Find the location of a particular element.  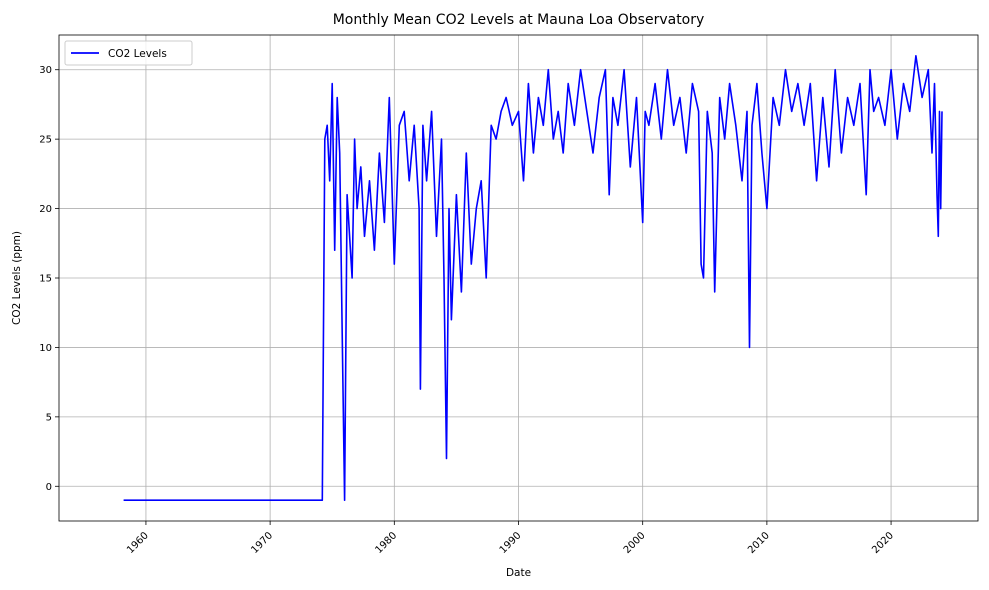

legend: CO2 Levels is located at coordinates (128, 53).